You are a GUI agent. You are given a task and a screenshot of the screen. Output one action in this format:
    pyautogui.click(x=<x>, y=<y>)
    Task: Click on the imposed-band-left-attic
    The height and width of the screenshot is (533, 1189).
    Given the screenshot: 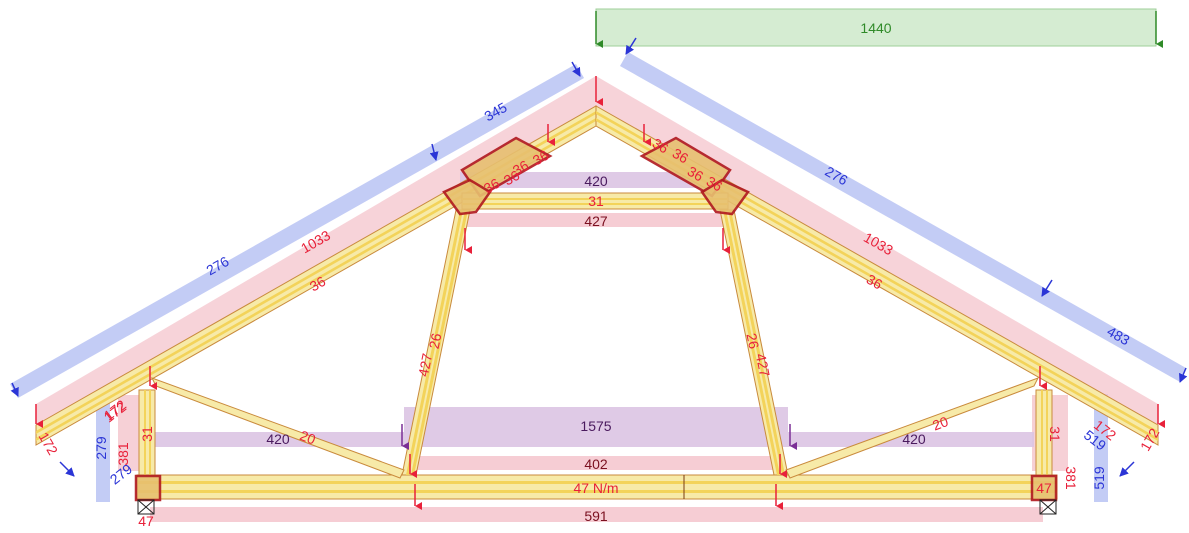 What is the action you would take?
    pyautogui.click(x=277, y=439)
    